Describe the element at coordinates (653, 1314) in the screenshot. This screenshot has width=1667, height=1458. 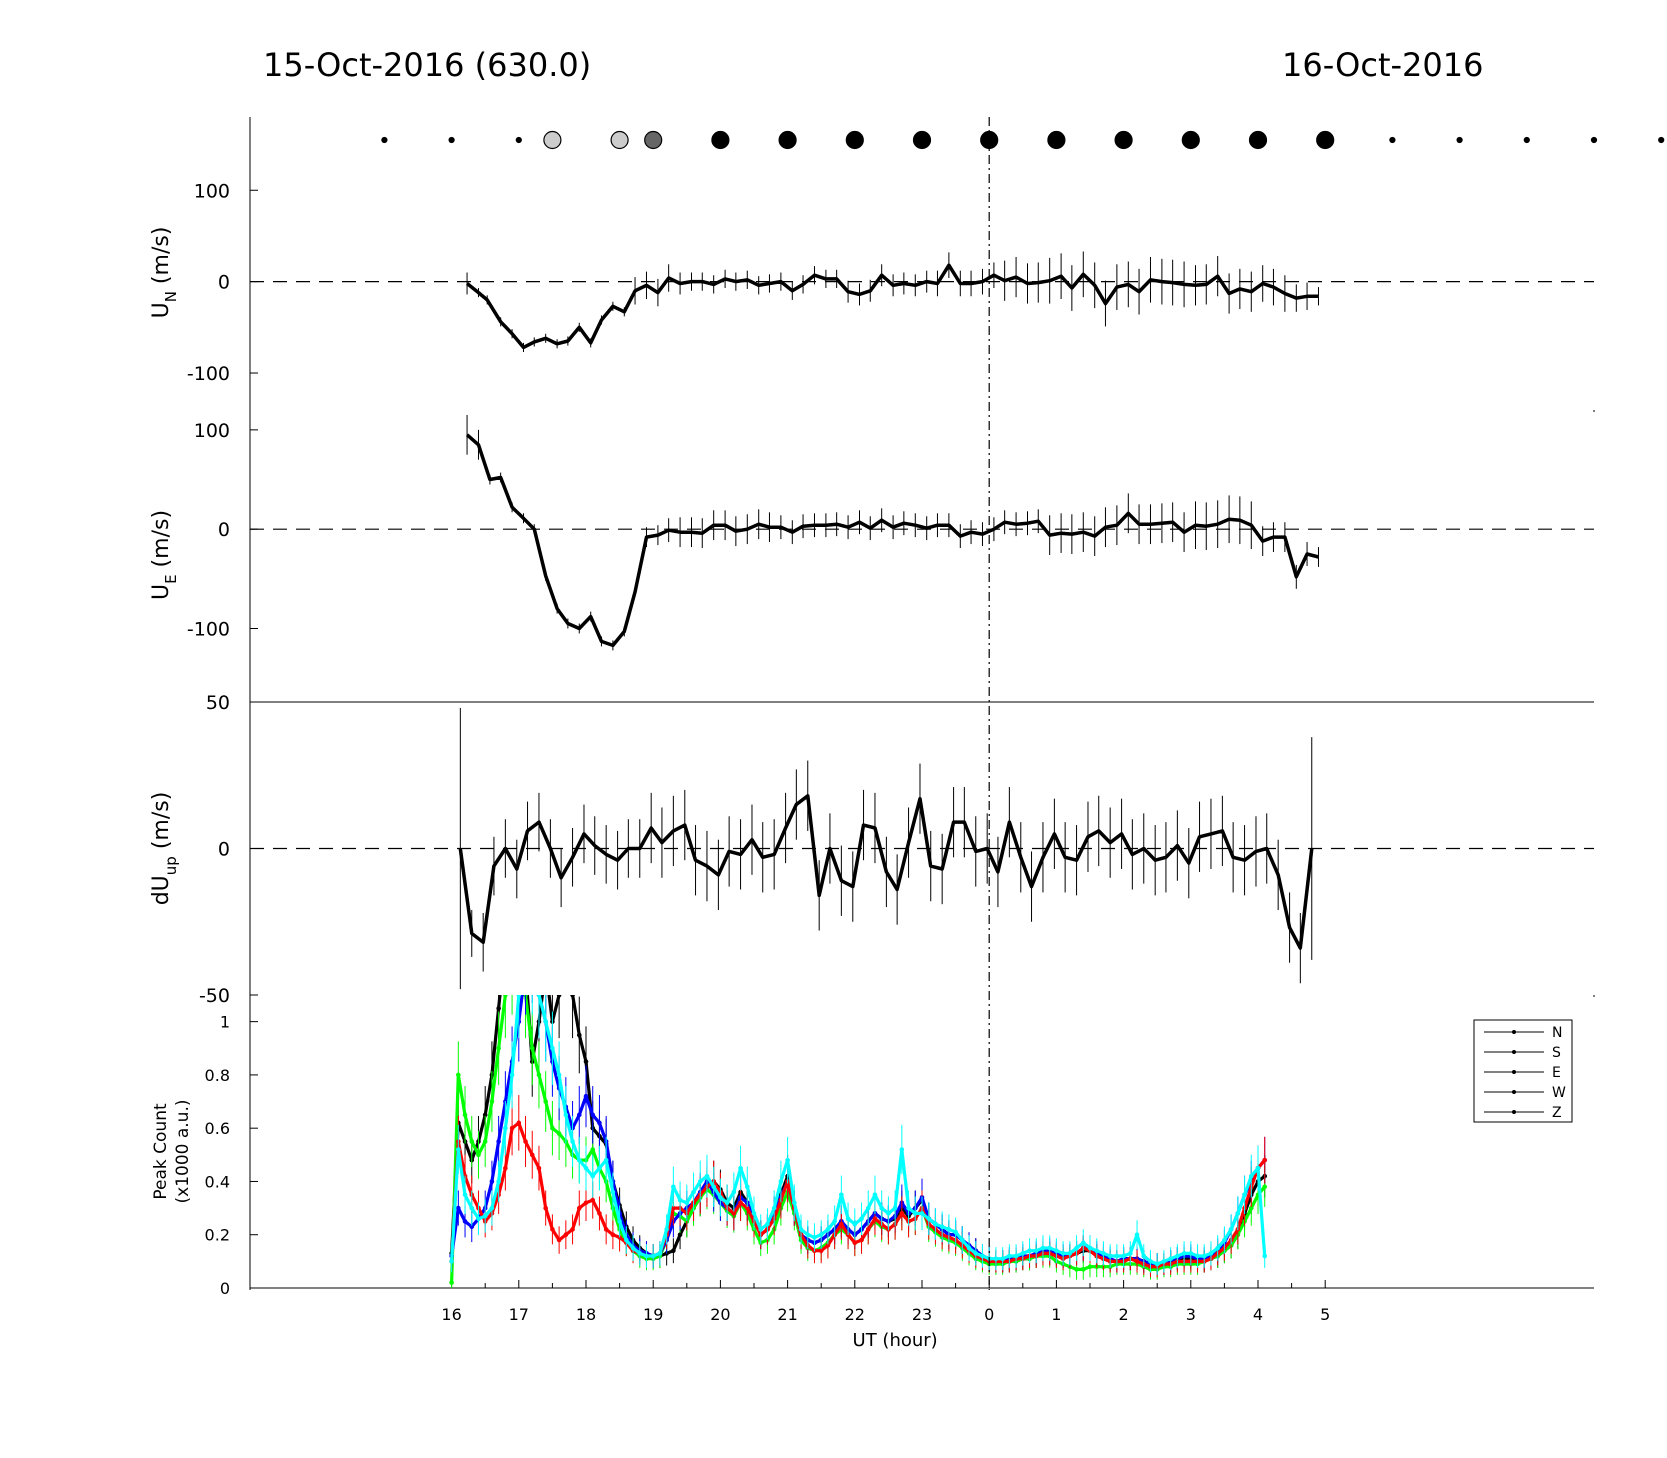
I see `x-tick-label: 19` at that location.